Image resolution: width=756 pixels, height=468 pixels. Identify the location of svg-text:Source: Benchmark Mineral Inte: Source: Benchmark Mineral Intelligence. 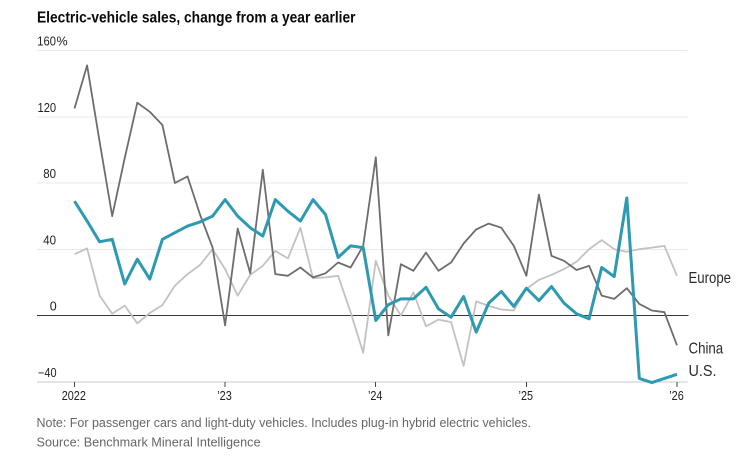
(149, 441).